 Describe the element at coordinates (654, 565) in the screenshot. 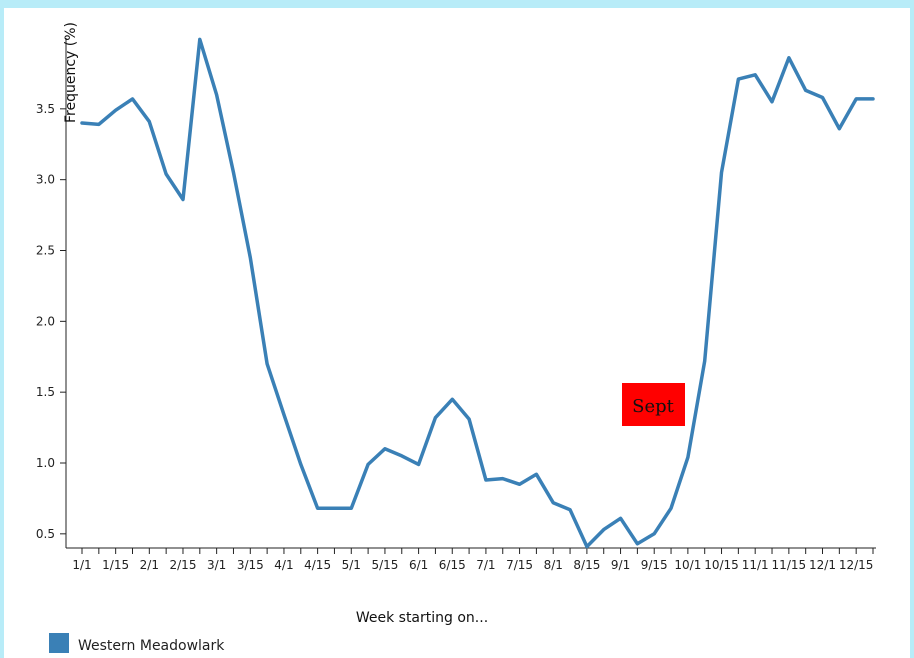

I see `x-tick-label: 9/15` at that location.